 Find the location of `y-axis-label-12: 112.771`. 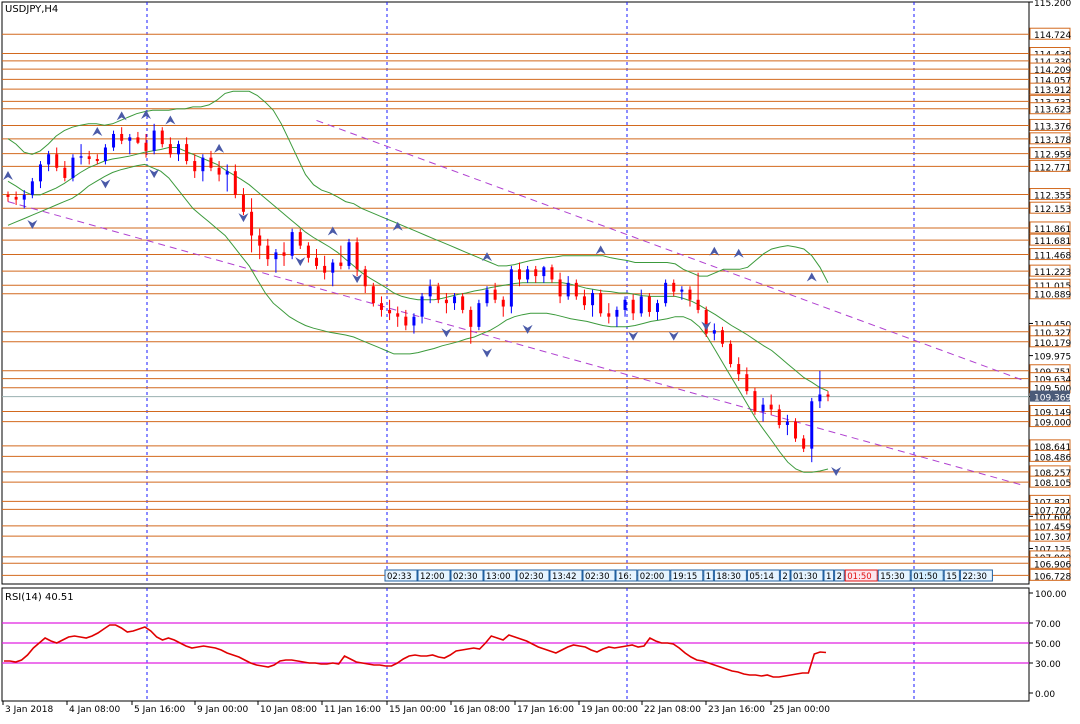

y-axis-label-12: 112.771 is located at coordinates (1052, 168).